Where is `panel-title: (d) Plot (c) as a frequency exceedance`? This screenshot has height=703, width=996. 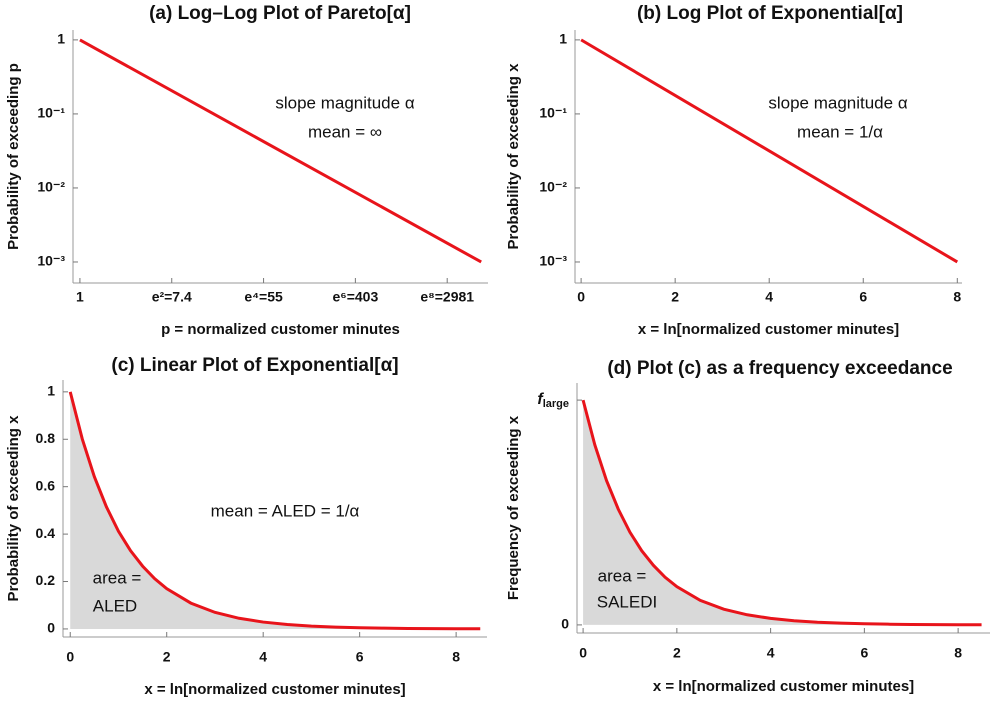 panel-title: (d) Plot (c) as a frequency exceedance is located at coordinates (779, 368).